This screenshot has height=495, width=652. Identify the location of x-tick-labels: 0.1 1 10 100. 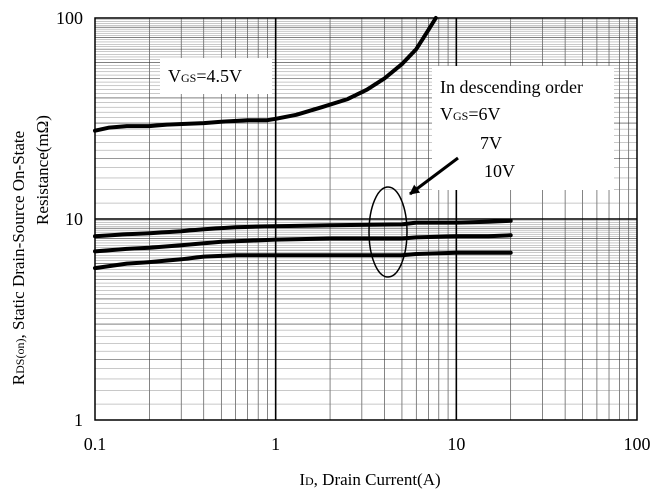
(367, 444).